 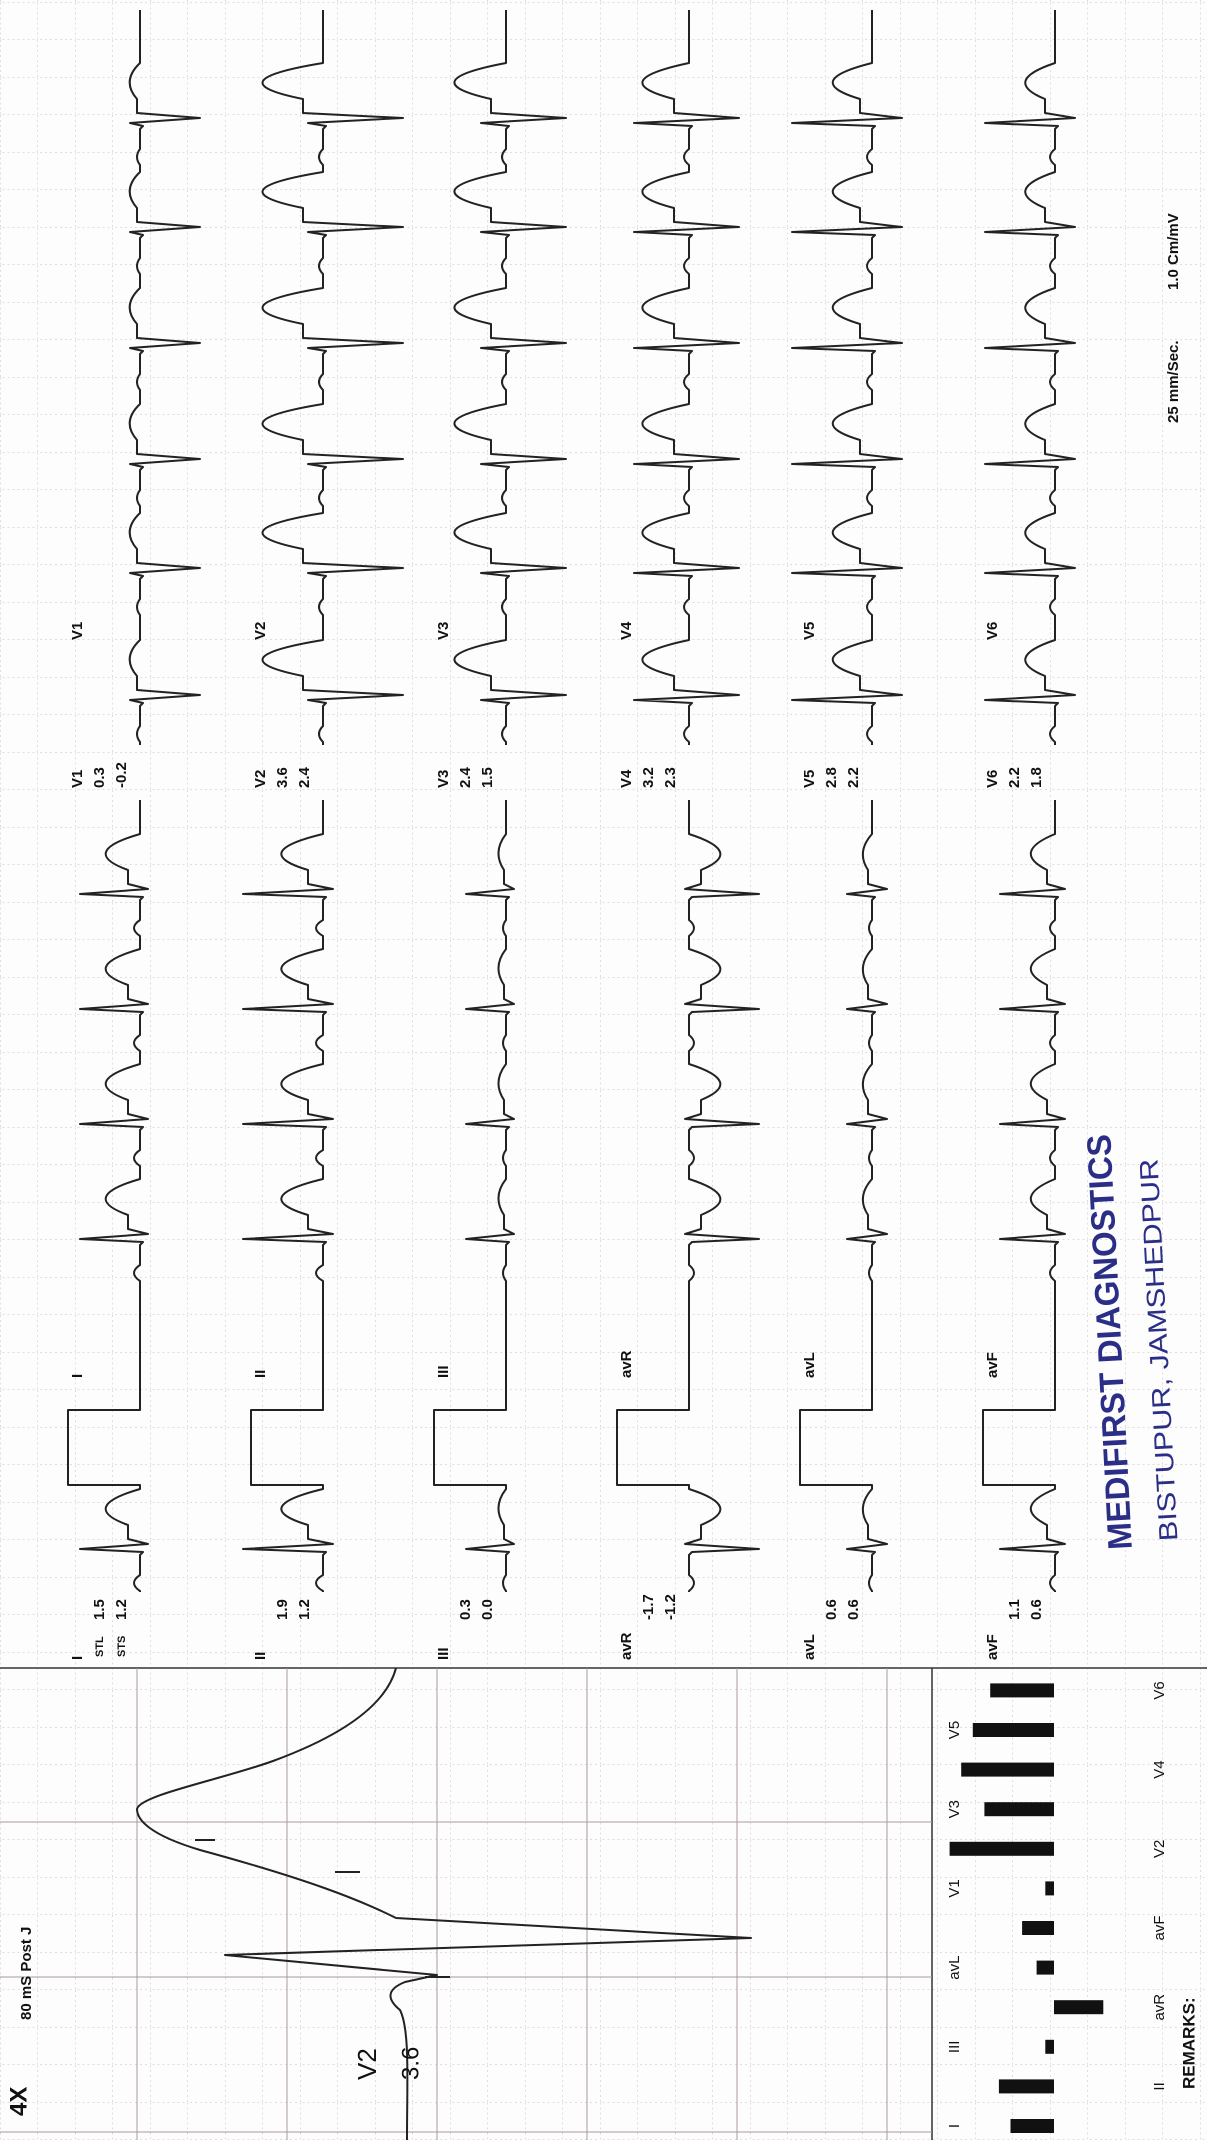 I want to click on zoom-value: 3.6, so click(x=410, y=2063).